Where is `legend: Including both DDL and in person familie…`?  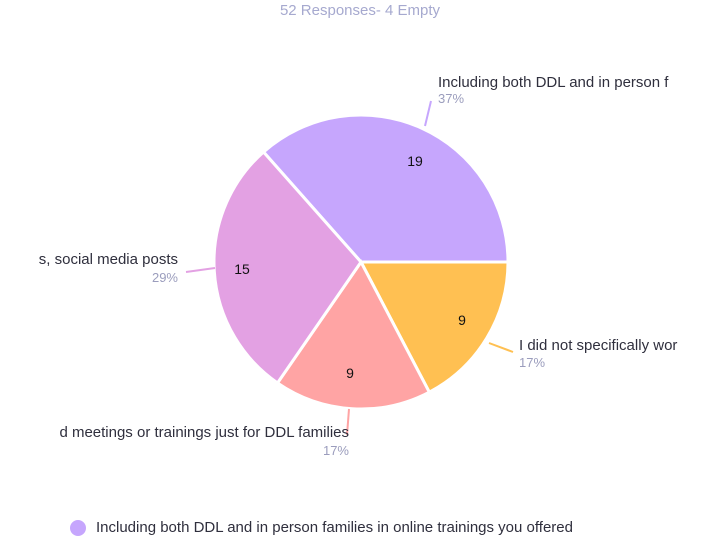 legend: Including both DDL and in person familie… is located at coordinates (321, 527).